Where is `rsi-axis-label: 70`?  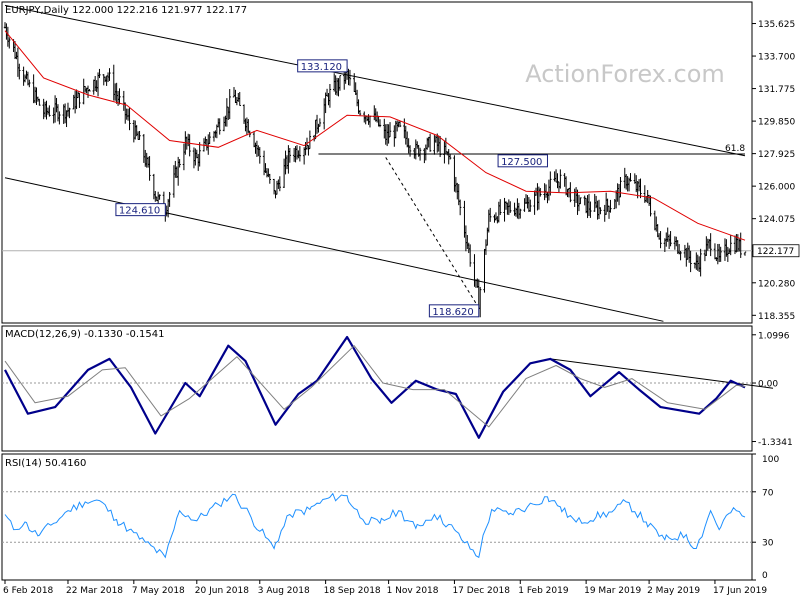
rsi-axis-label: 70 is located at coordinates (768, 493).